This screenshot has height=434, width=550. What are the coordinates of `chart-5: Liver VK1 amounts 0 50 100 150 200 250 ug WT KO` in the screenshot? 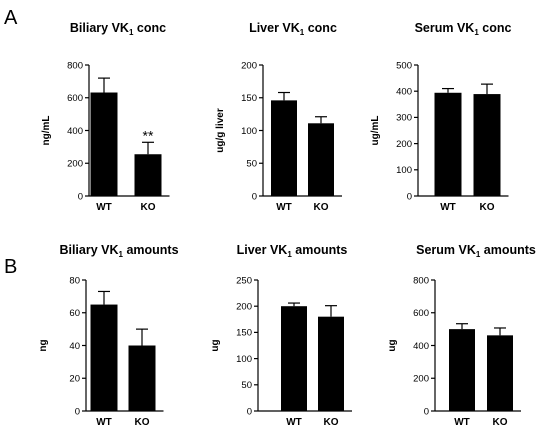 It's located at (281, 335).